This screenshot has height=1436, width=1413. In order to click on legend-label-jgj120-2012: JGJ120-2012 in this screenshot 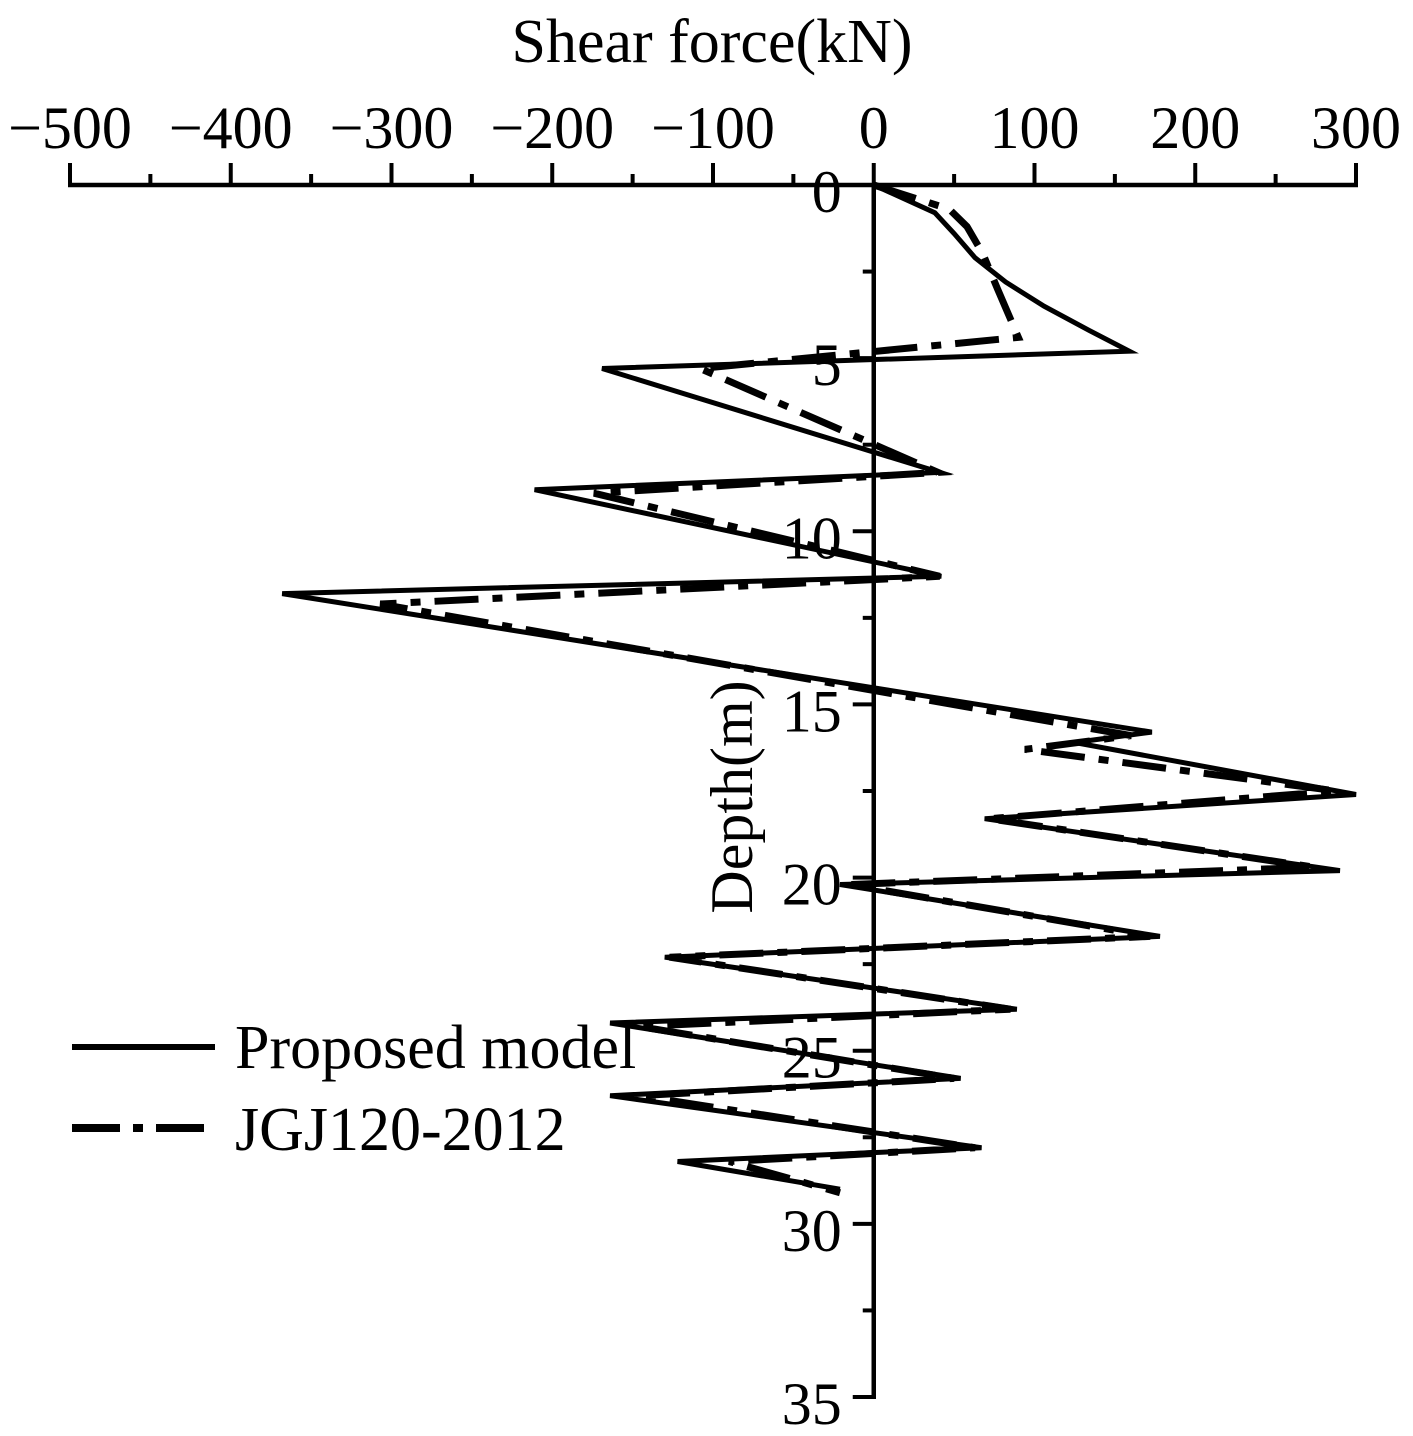, I will do `click(400, 1130)`.